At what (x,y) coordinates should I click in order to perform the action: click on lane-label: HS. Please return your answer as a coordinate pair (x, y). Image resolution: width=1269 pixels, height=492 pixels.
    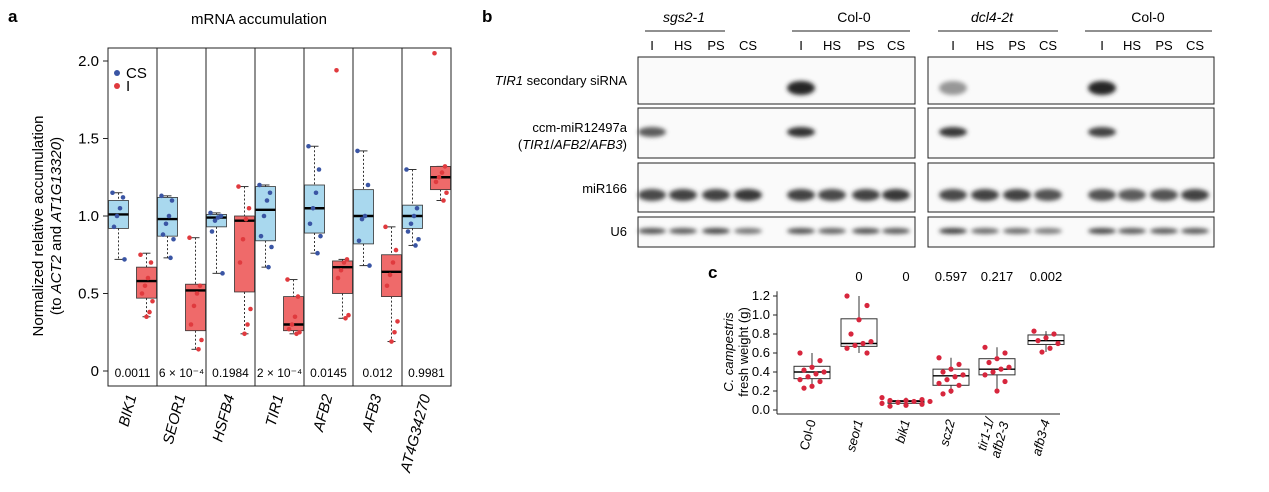
    Looking at the image, I should click on (832, 45).